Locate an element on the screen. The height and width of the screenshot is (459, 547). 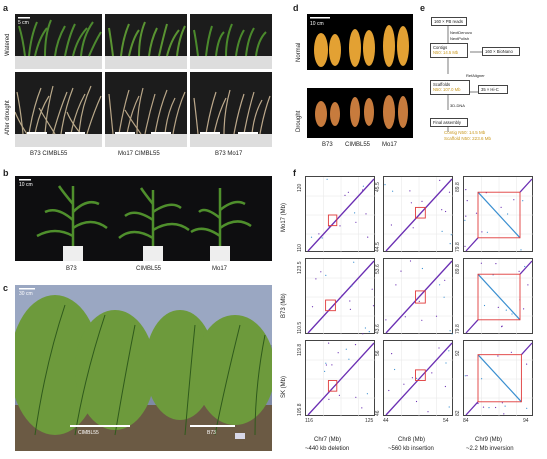
fc-3d-dna: 3D-DNA is located at coordinates (457, 105).